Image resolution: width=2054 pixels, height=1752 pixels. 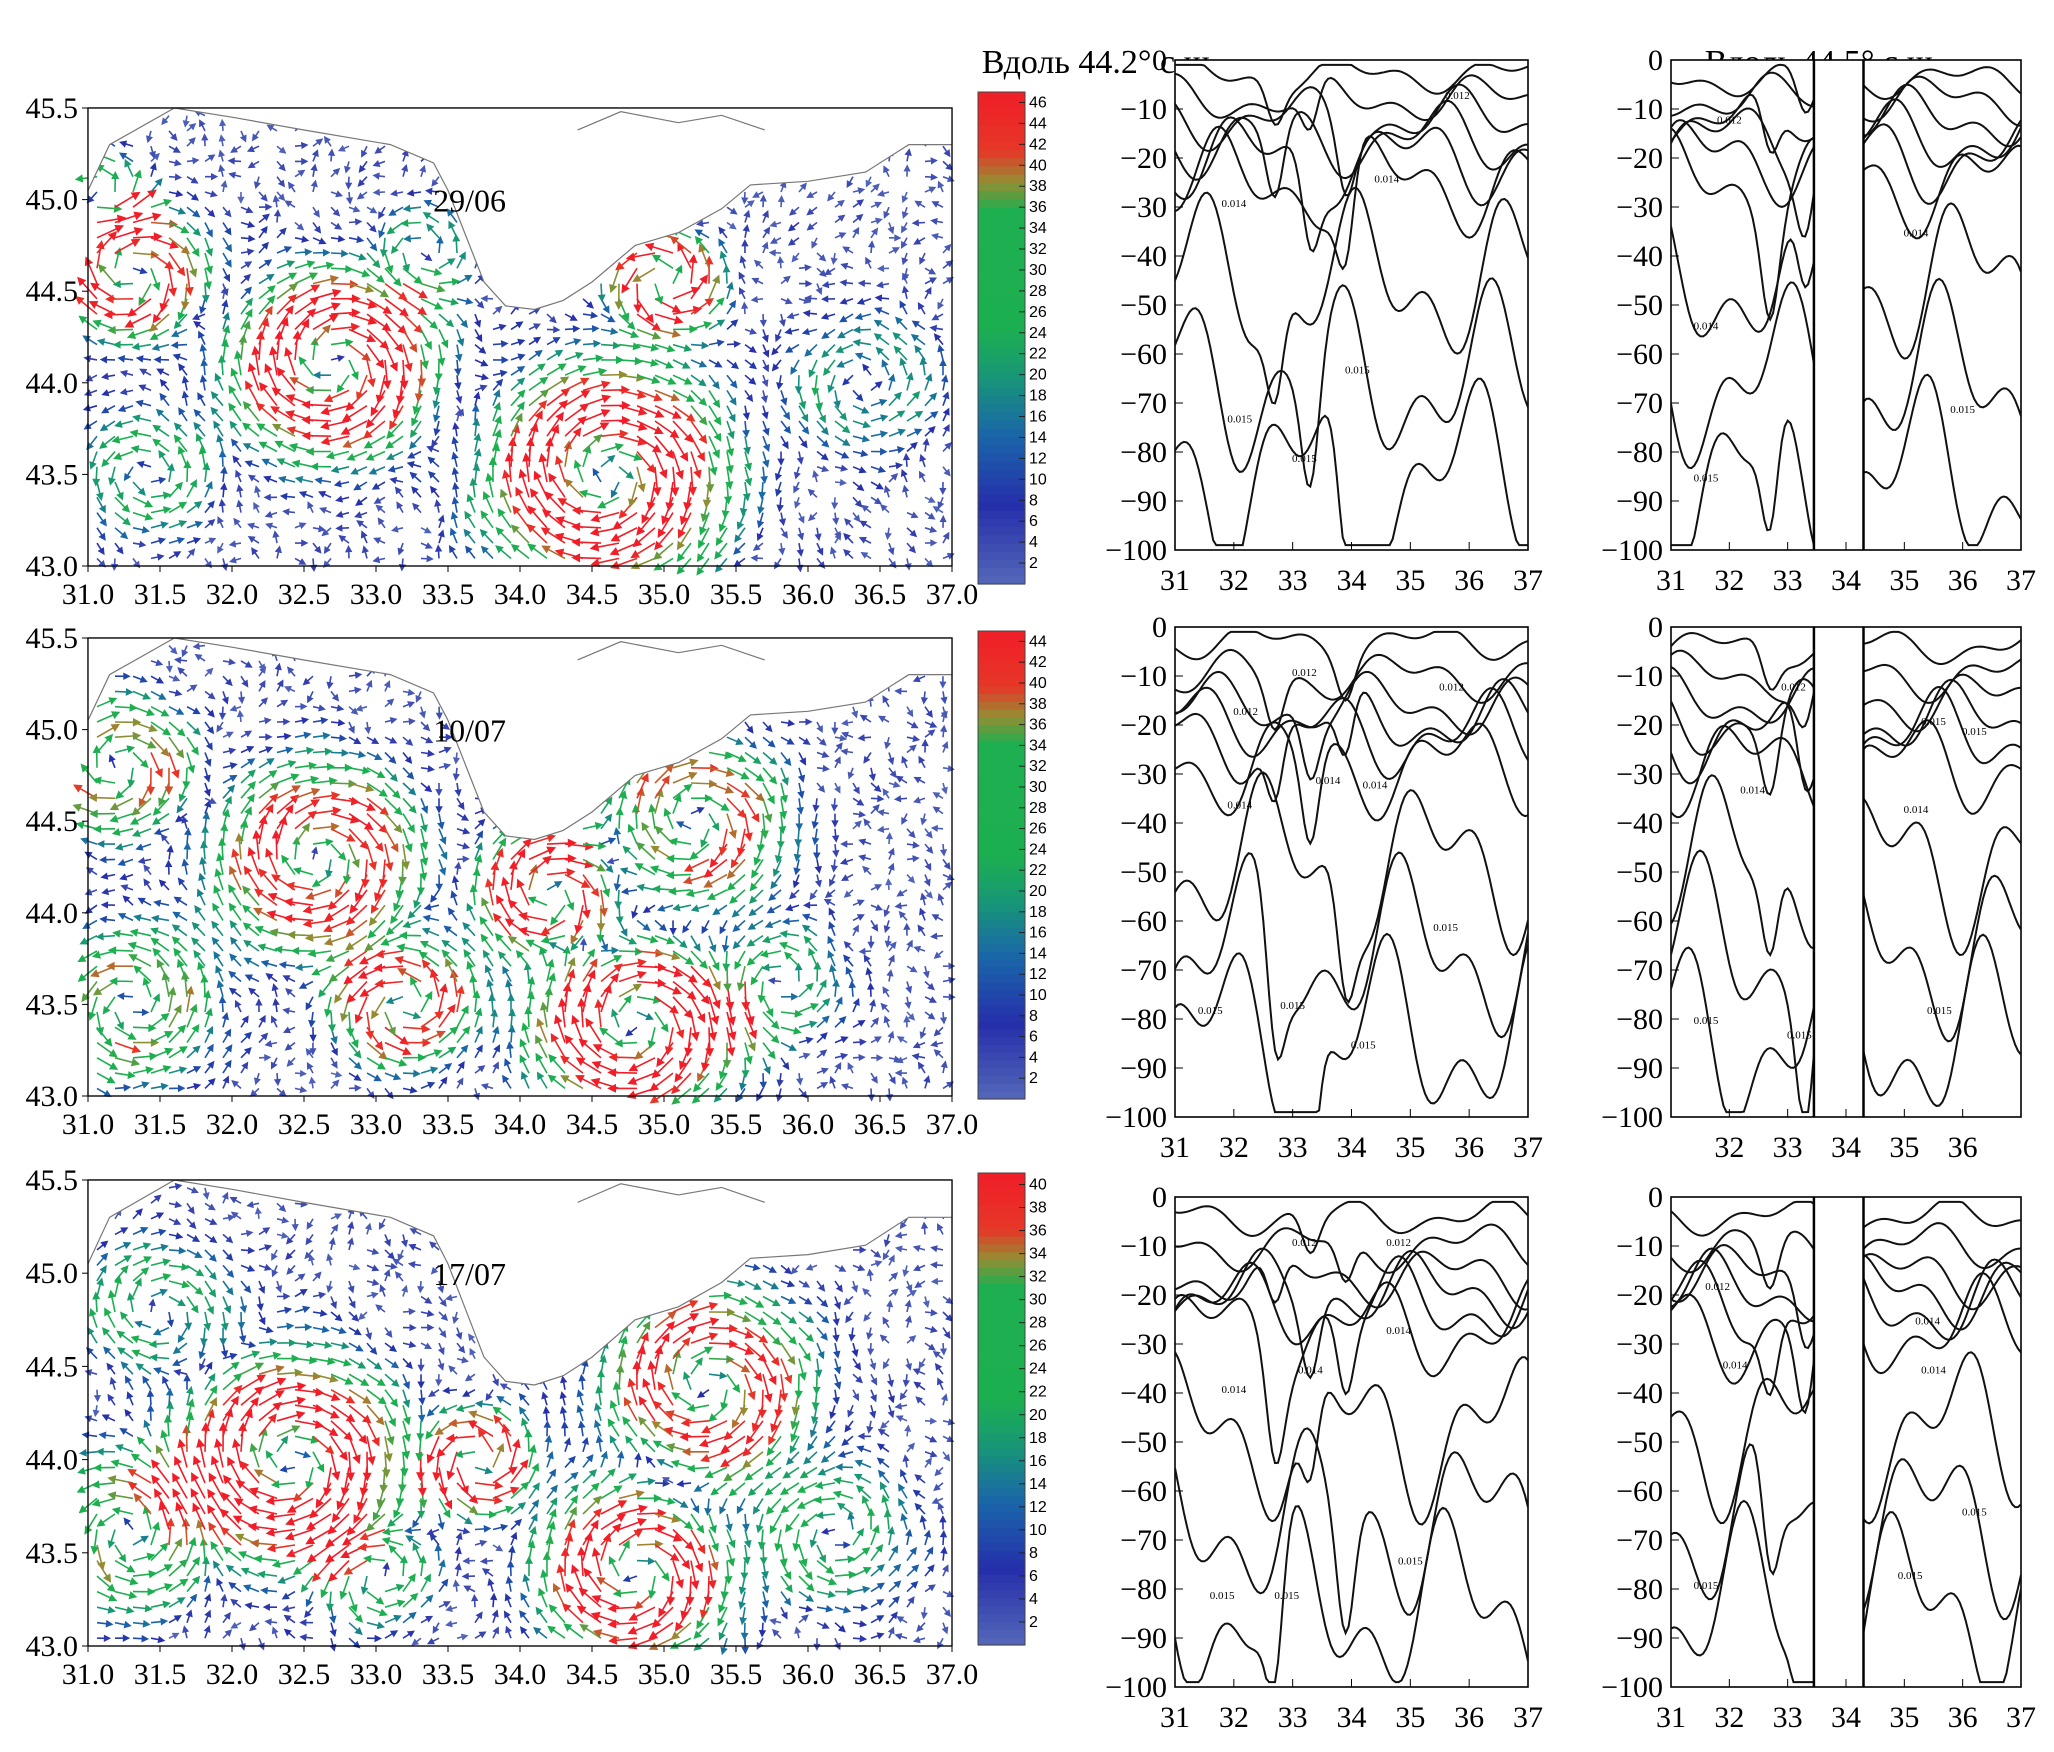 I want to click on x-tick-label: 31, so click(x=1175, y=1717).